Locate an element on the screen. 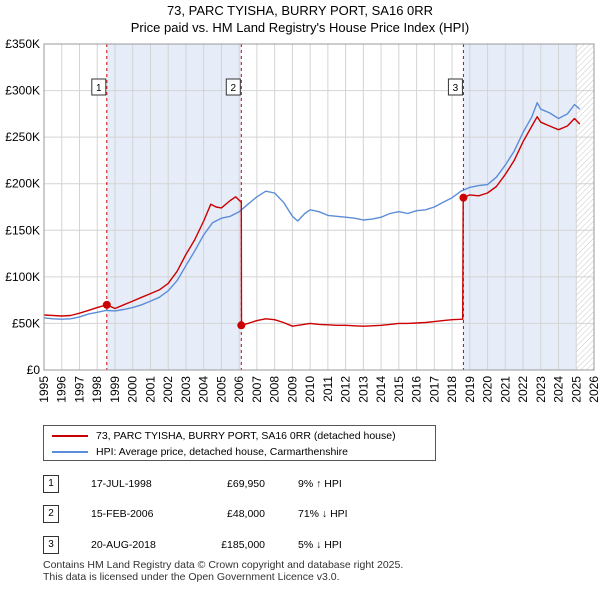 The width and height of the screenshot is (600, 590). x-tick-label: 2012 is located at coordinates (346, 389).